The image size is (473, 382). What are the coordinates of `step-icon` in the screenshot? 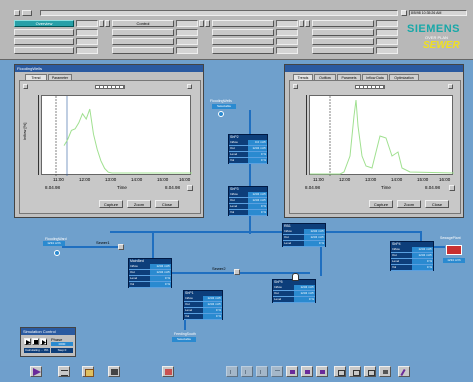 It's located at (44, 342).